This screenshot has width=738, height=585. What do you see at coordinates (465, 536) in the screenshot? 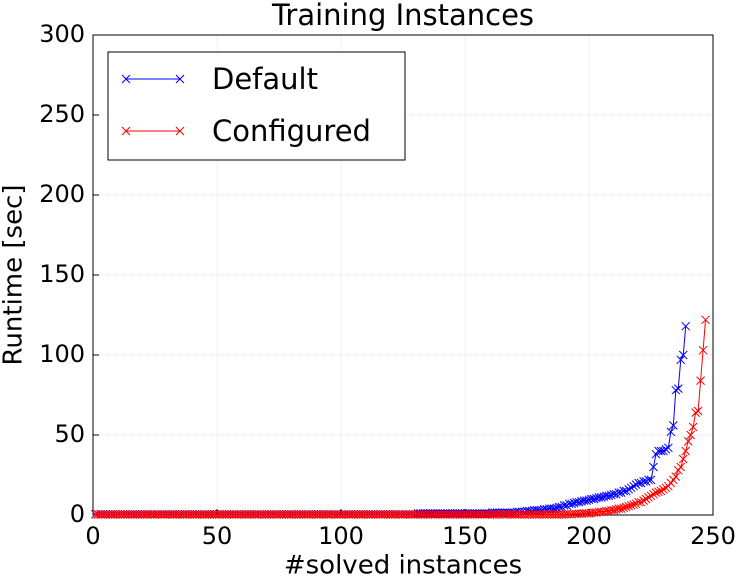
I see `x-tick-label: 150` at bounding box center [465, 536].